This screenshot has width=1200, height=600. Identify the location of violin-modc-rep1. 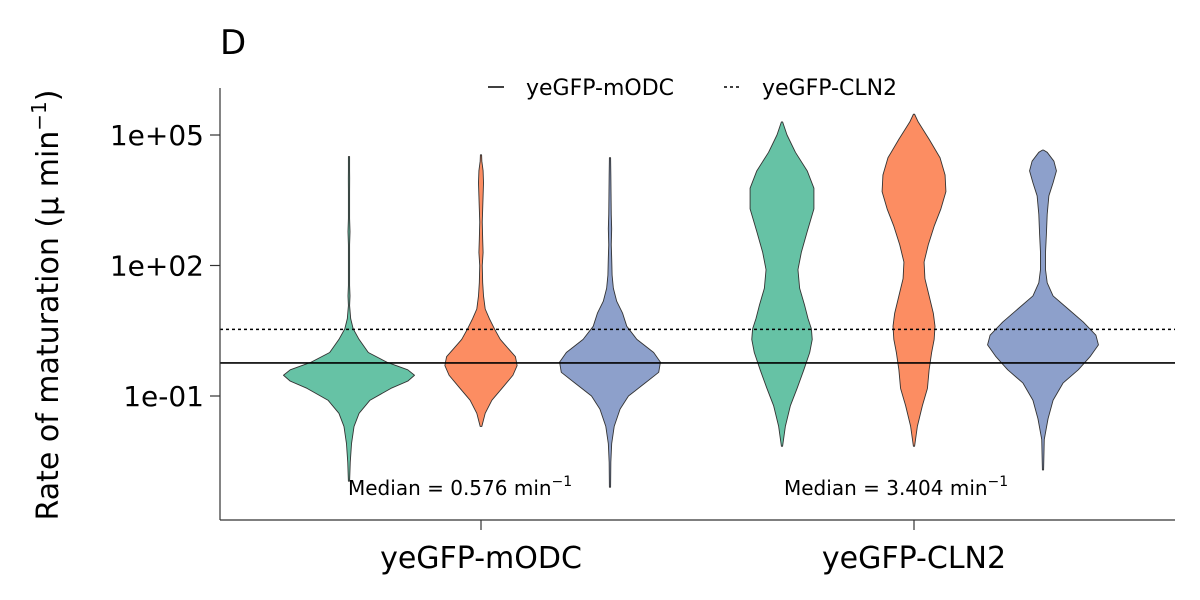
(349, 319).